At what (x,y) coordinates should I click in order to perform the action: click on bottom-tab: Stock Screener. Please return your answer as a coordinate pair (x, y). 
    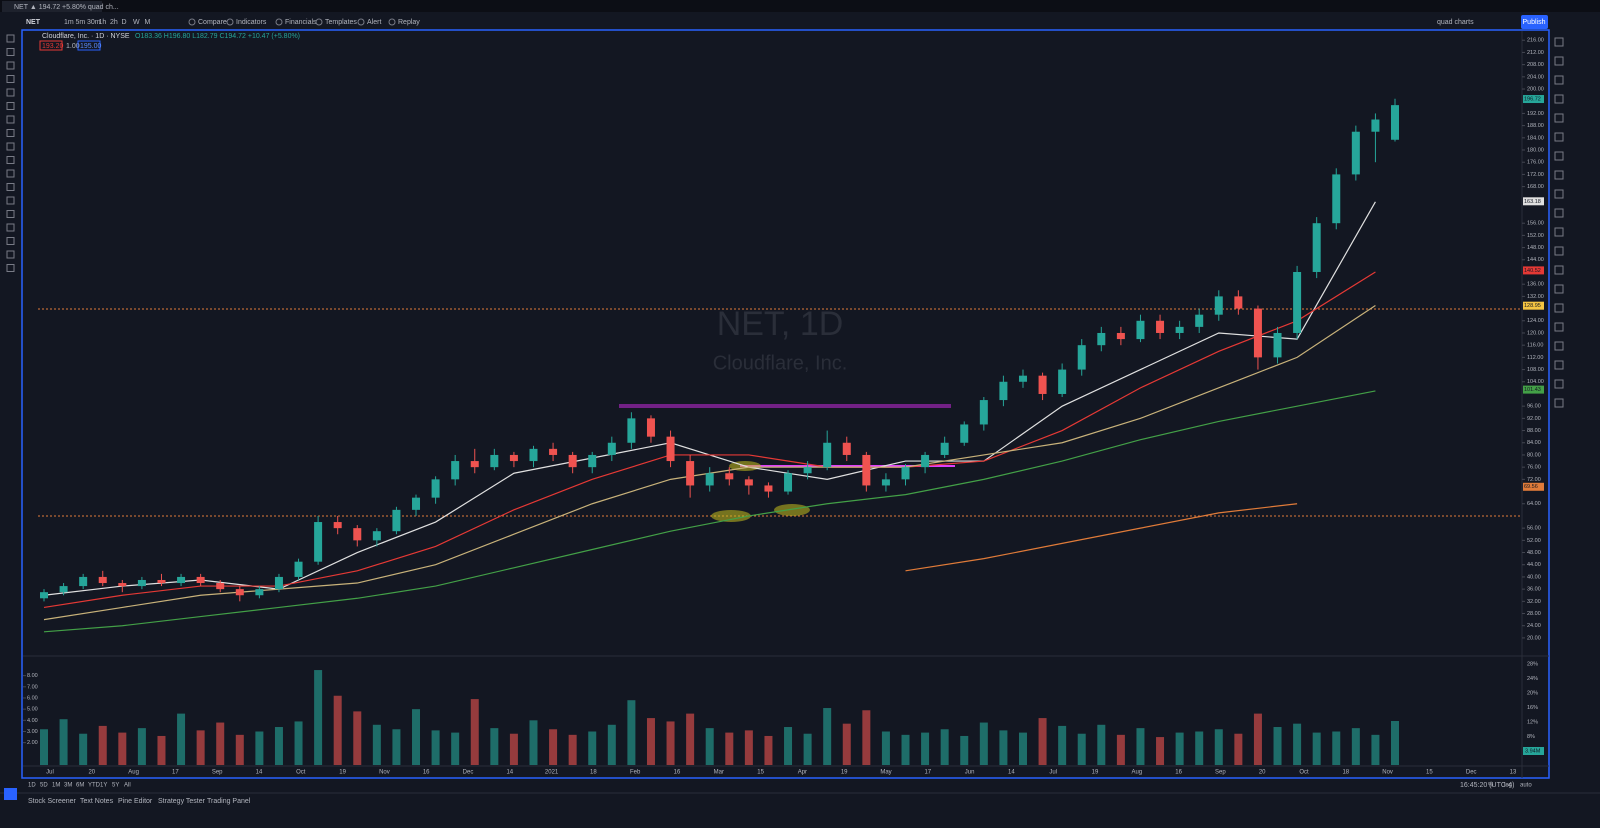
    Looking at the image, I should click on (52, 801).